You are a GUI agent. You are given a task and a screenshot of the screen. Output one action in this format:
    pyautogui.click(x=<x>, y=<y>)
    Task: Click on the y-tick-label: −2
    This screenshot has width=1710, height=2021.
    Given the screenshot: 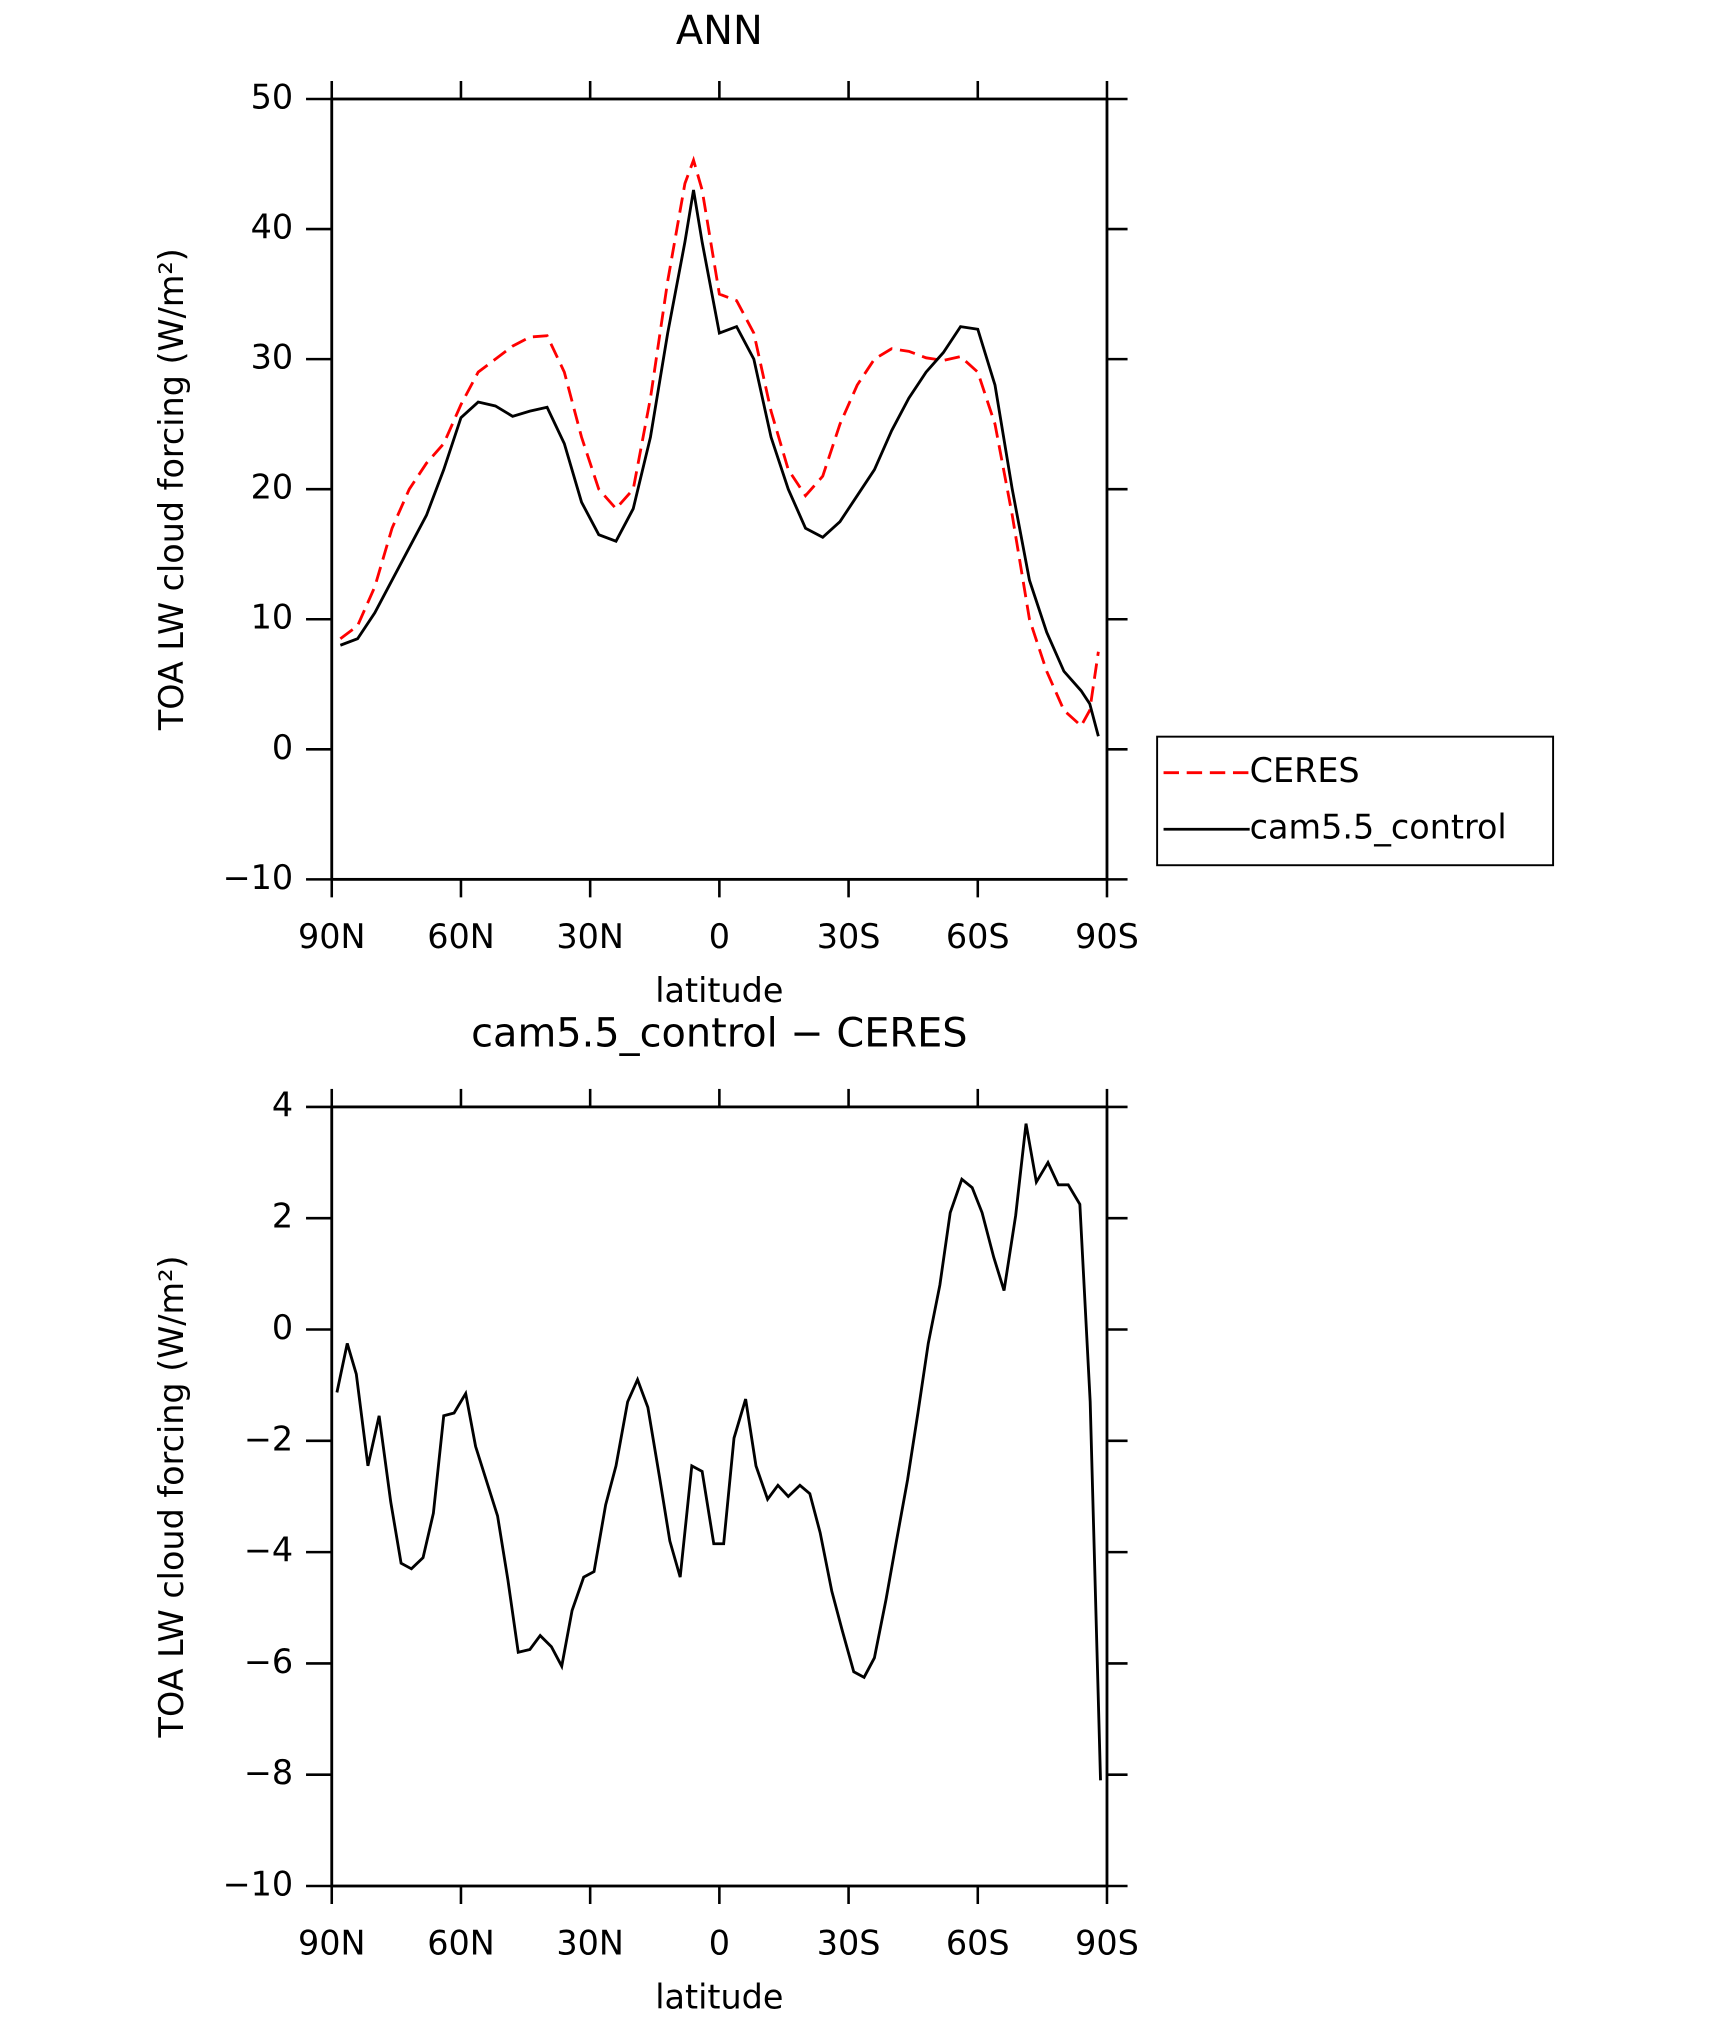 What is the action you would take?
    pyautogui.click(x=268, y=1438)
    